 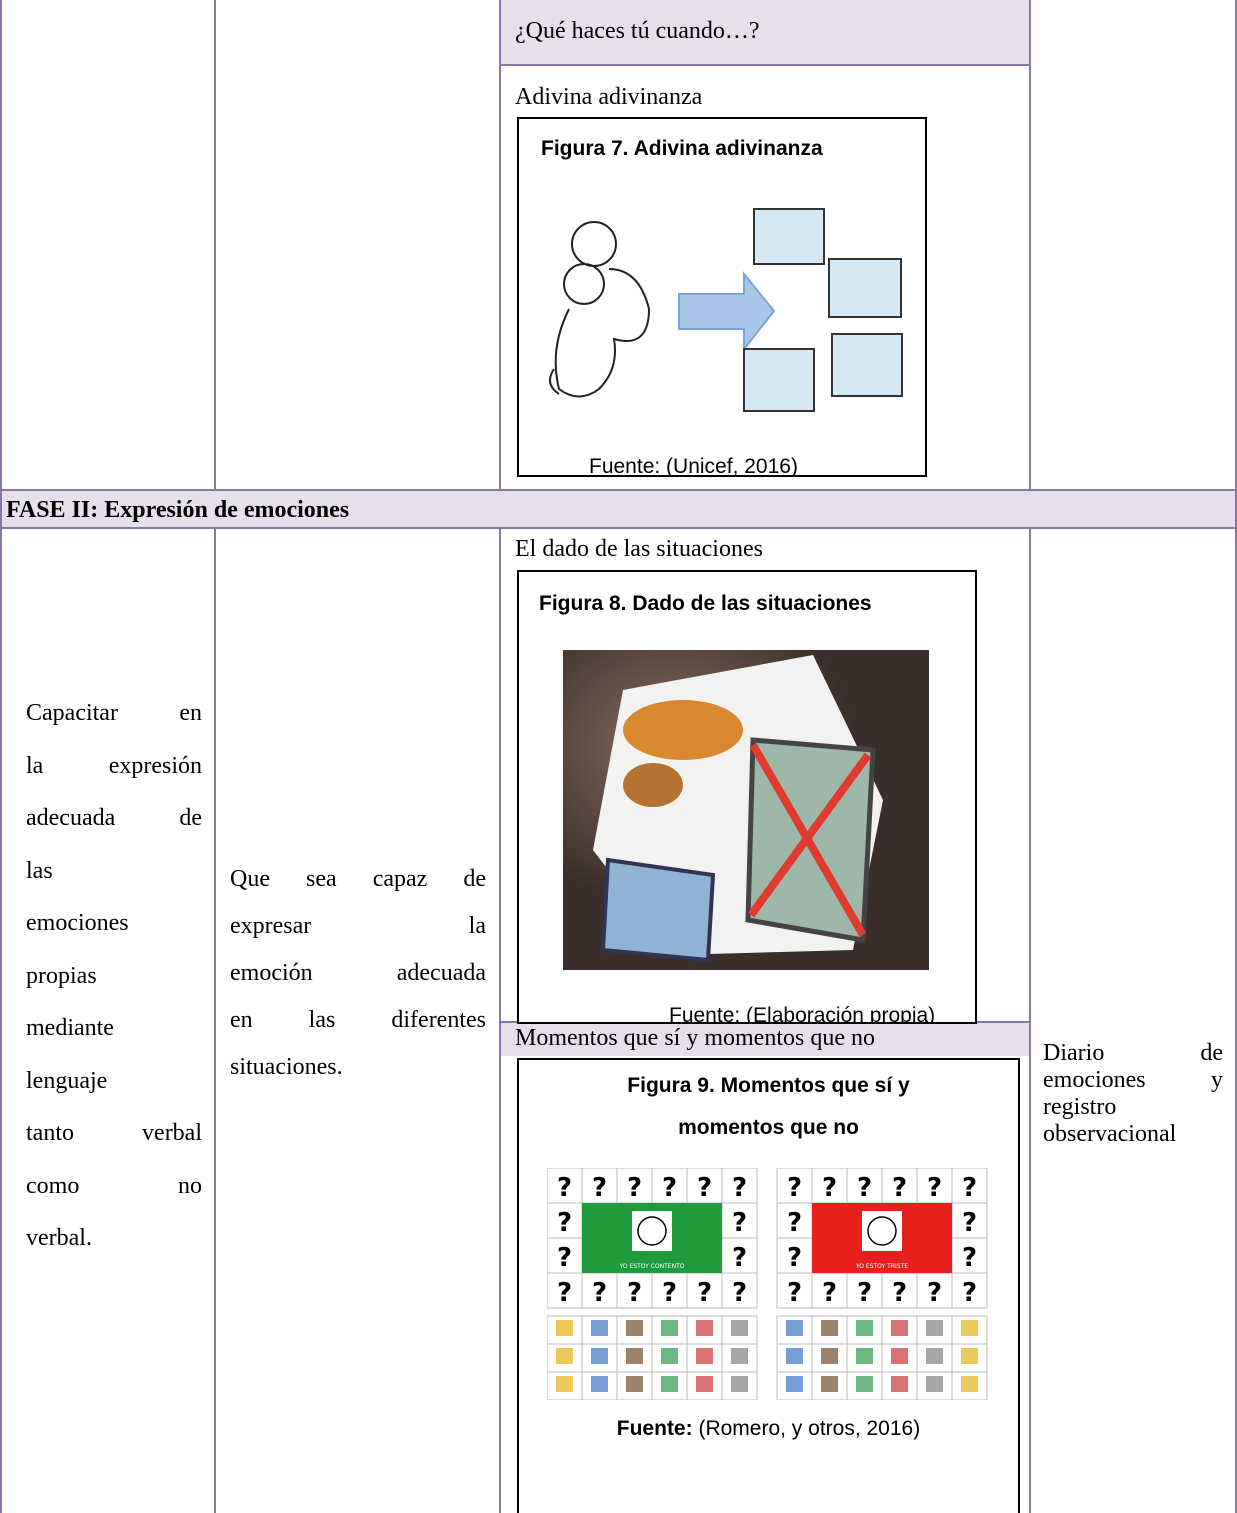 What do you see at coordinates (768, 1085) in the screenshot?
I see `figure-title: Figura 9. Momentos que sí y` at bounding box center [768, 1085].